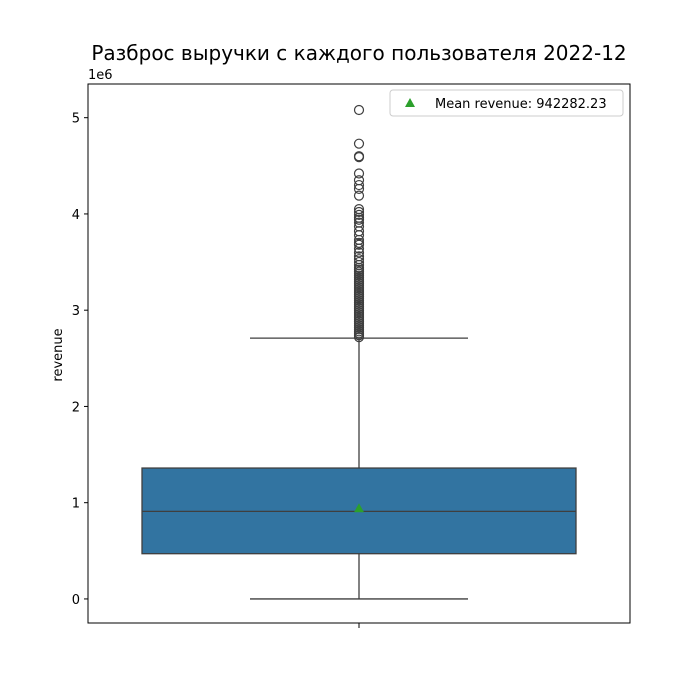 Image resolution: width=700 pixels, height=700 pixels. Describe the element at coordinates (359, 508) in the screenshot. I see `mean-marker` at that location.